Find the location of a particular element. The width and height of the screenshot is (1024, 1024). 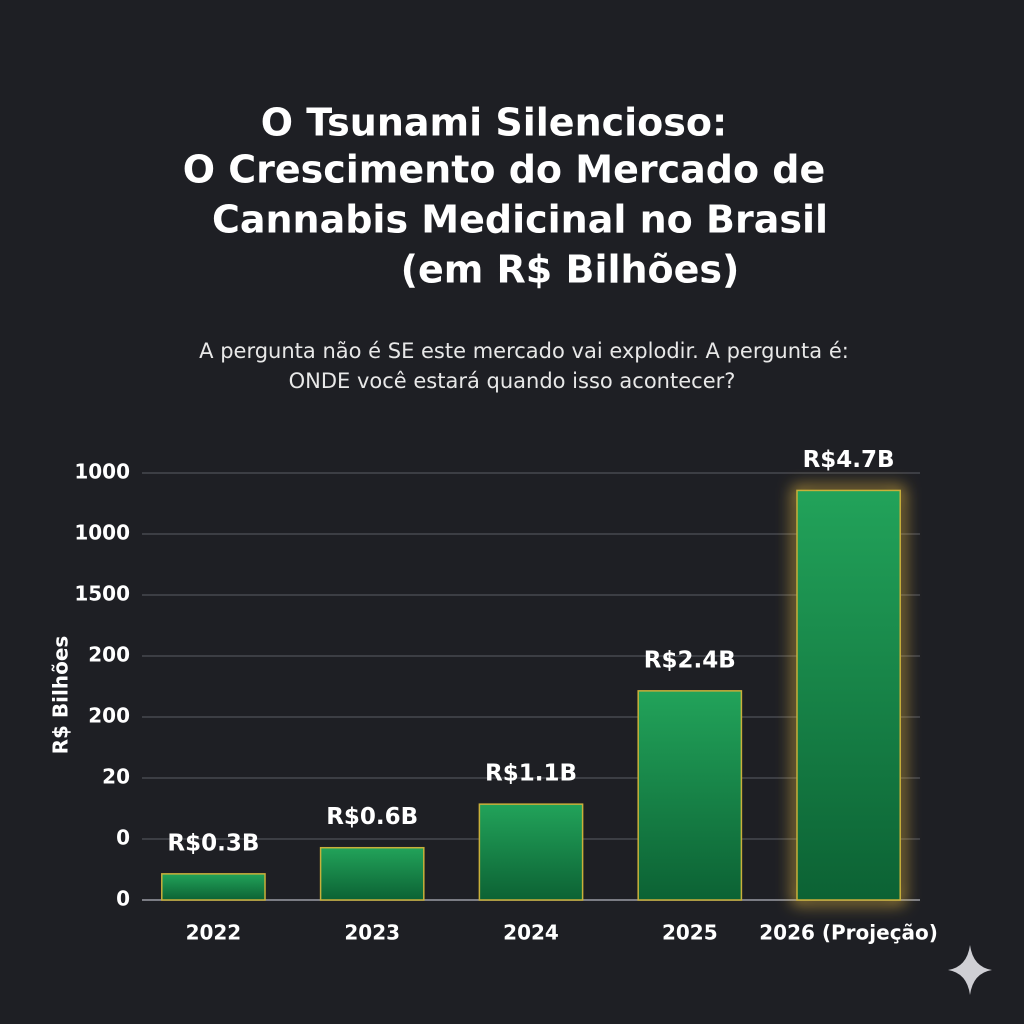

x-tick-label: 2023 is located at coordinates (372, 933).